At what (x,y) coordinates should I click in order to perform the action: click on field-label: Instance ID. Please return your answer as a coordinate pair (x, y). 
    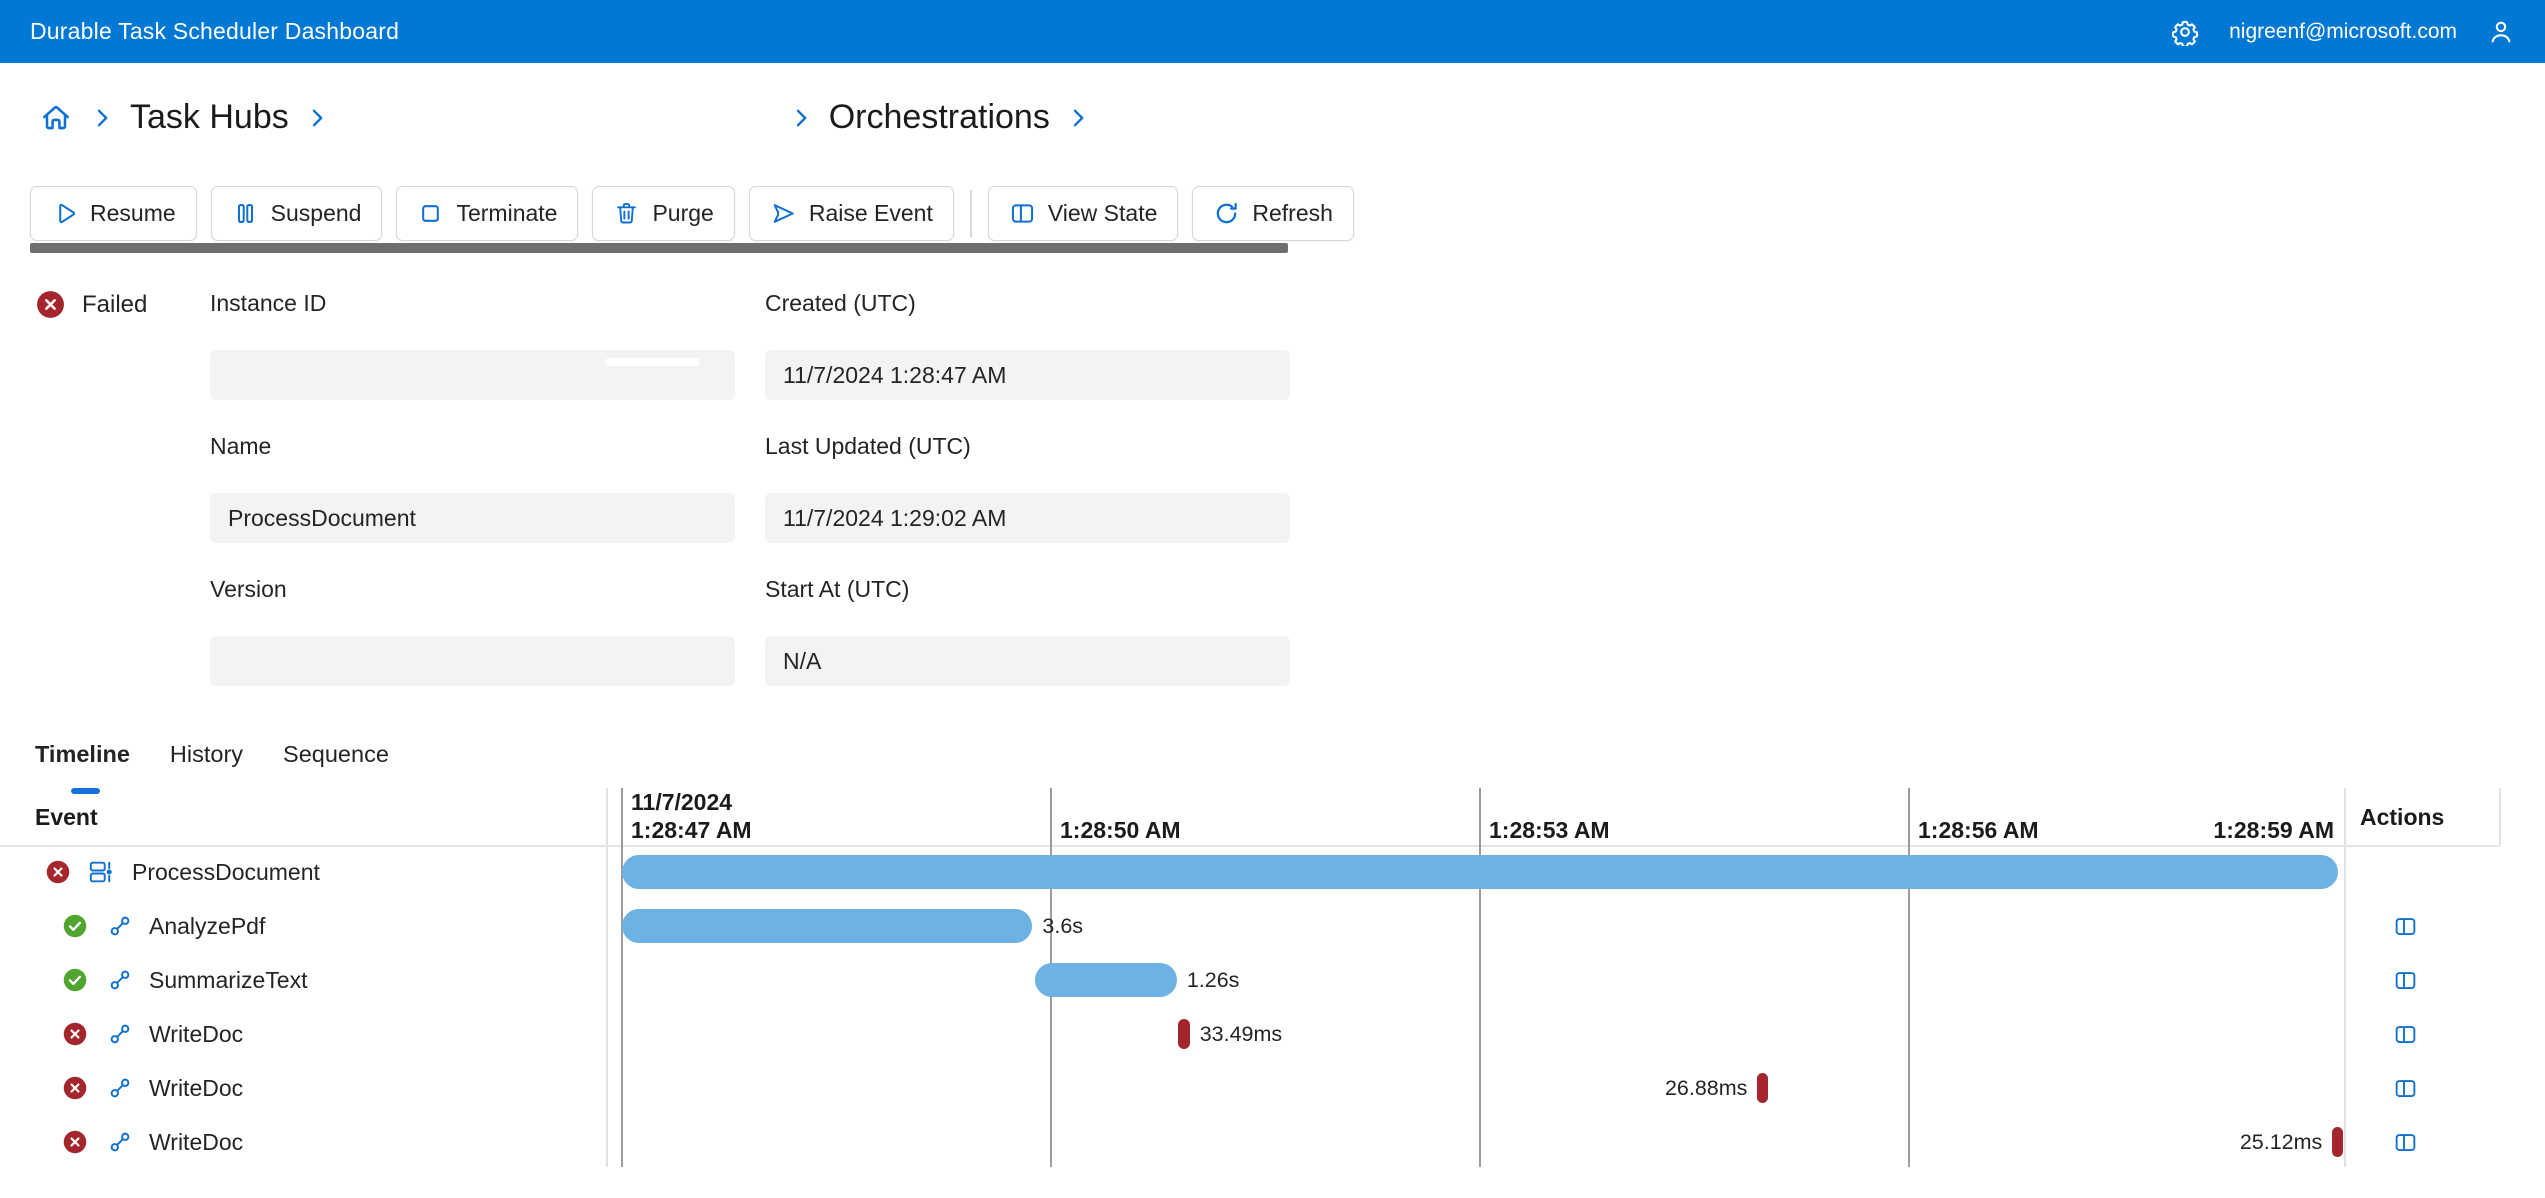
    Looking at the image, I should click on (268, 303).